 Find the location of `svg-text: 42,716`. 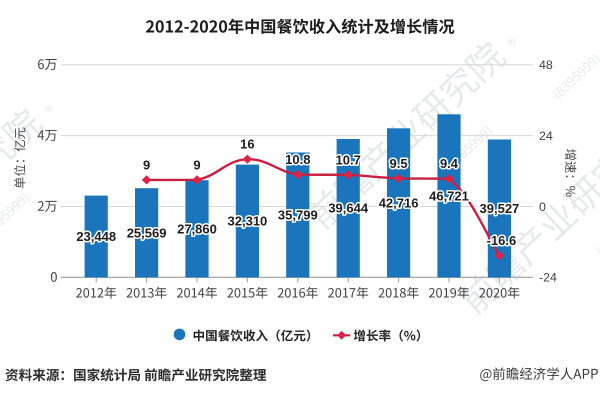

svg-text: 42,716 is located at coordinates (399, 202).